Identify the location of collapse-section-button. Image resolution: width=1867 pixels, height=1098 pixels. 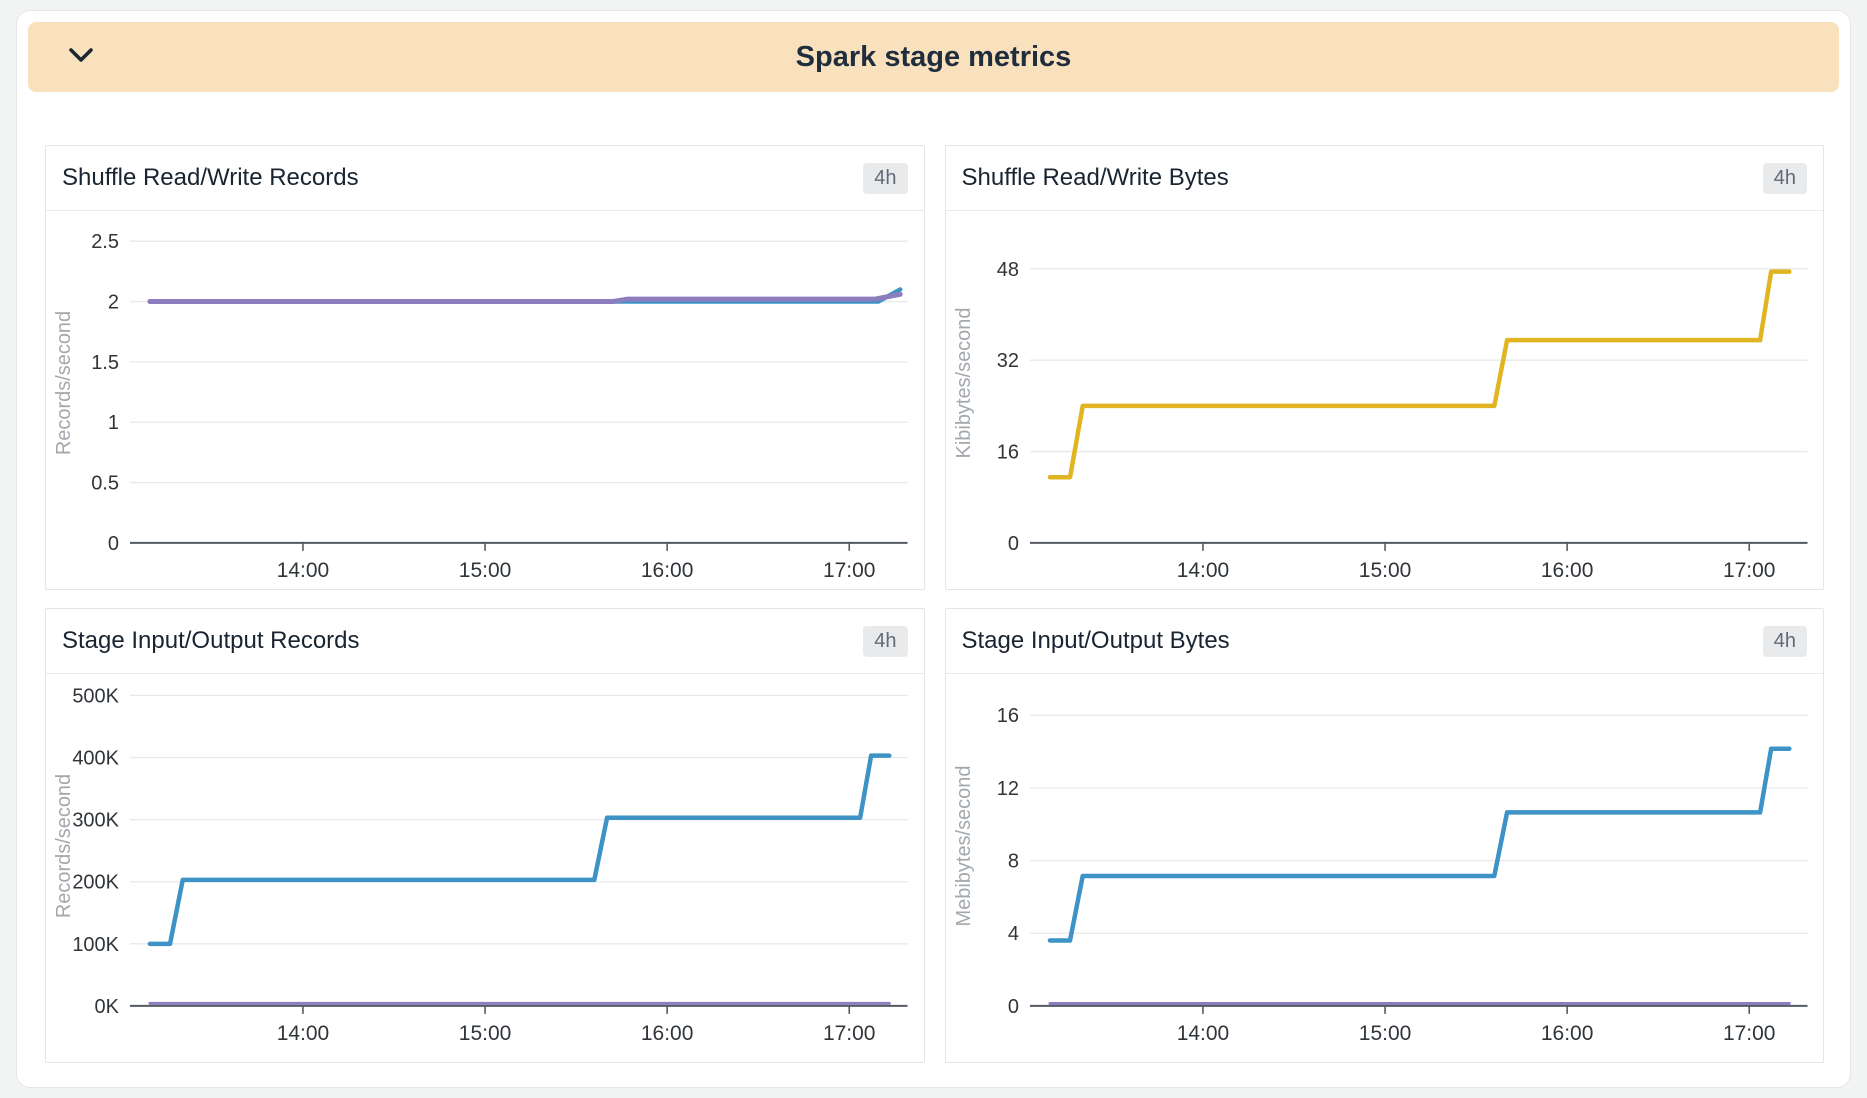
(81, 57).